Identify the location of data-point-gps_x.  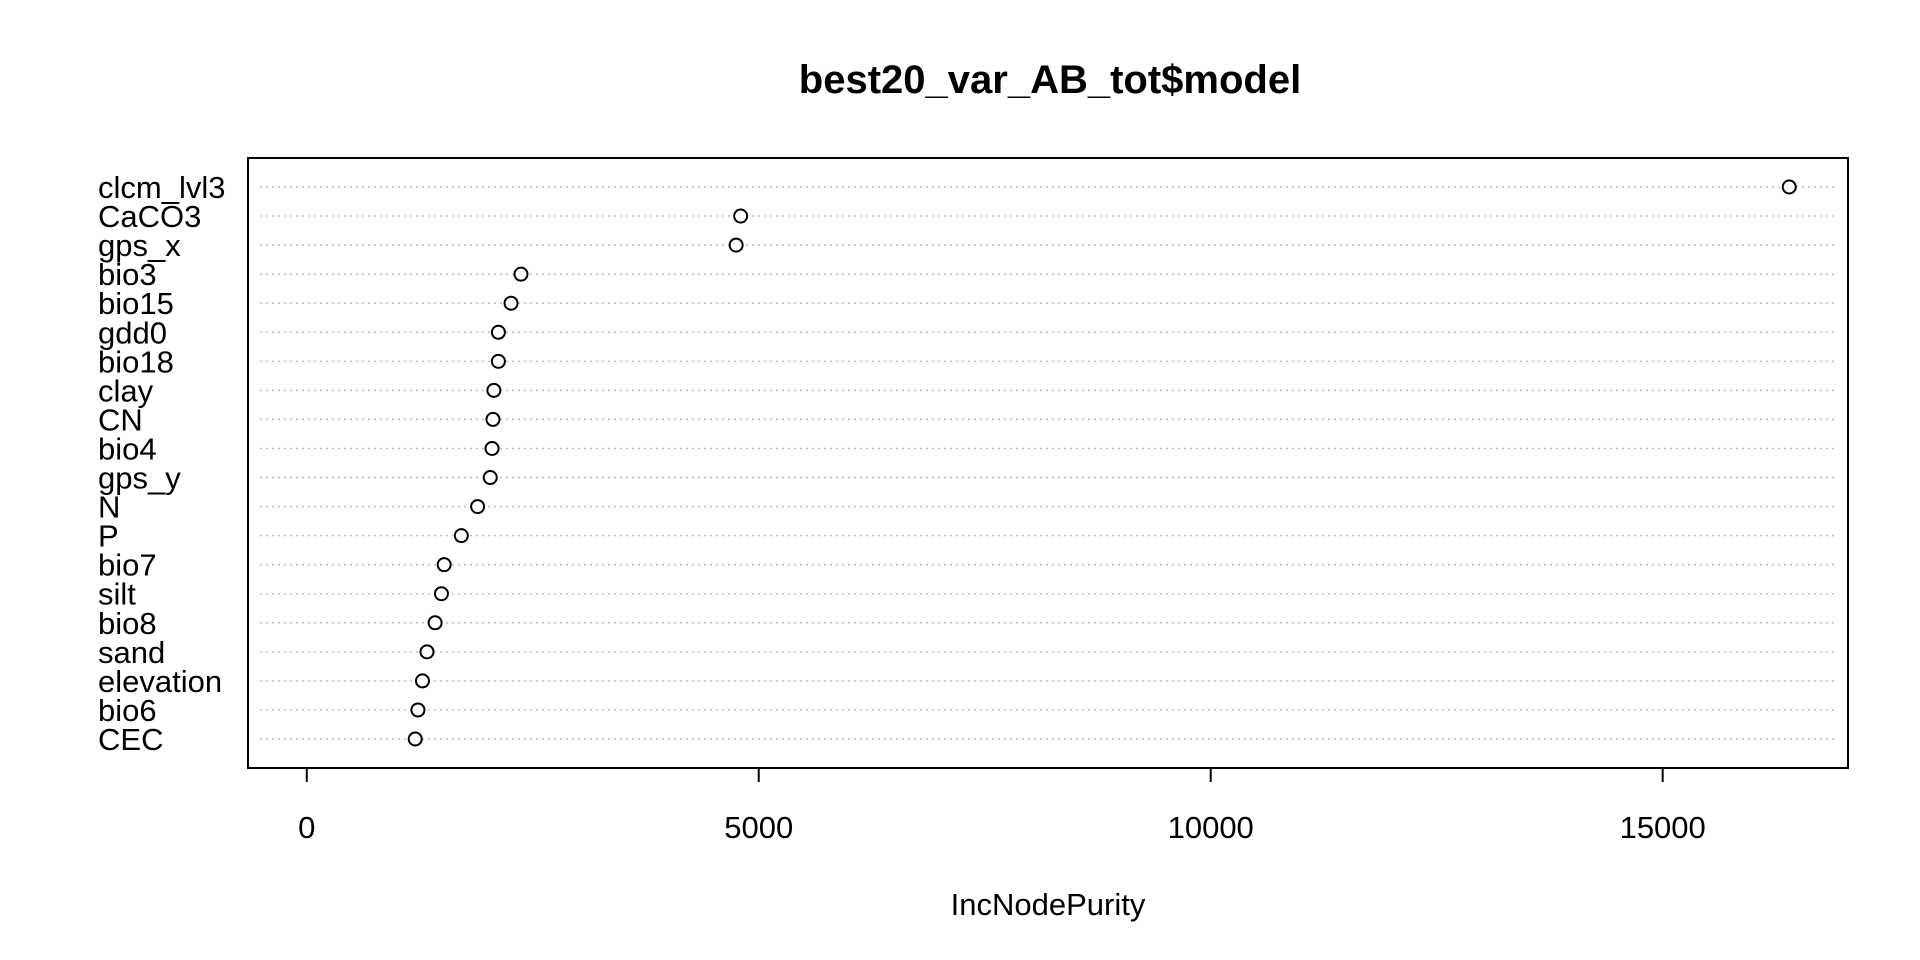
(736, 245).